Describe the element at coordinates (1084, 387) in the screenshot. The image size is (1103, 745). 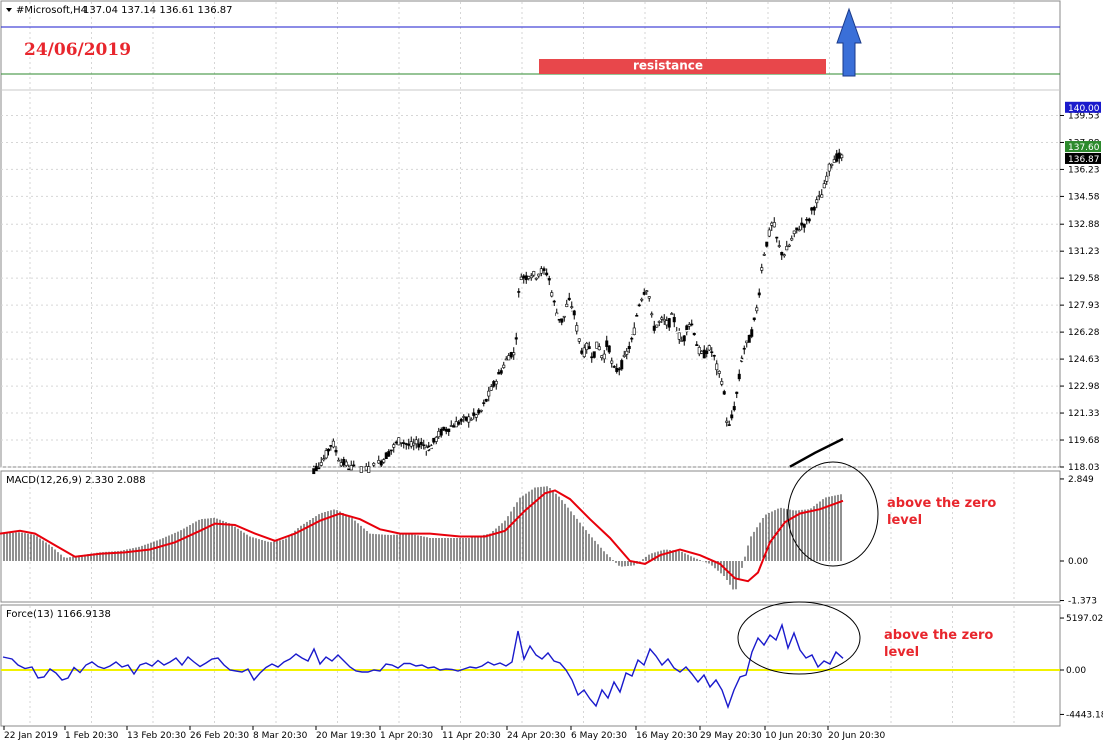
I see `price-tick-label: 122.98` at that location.